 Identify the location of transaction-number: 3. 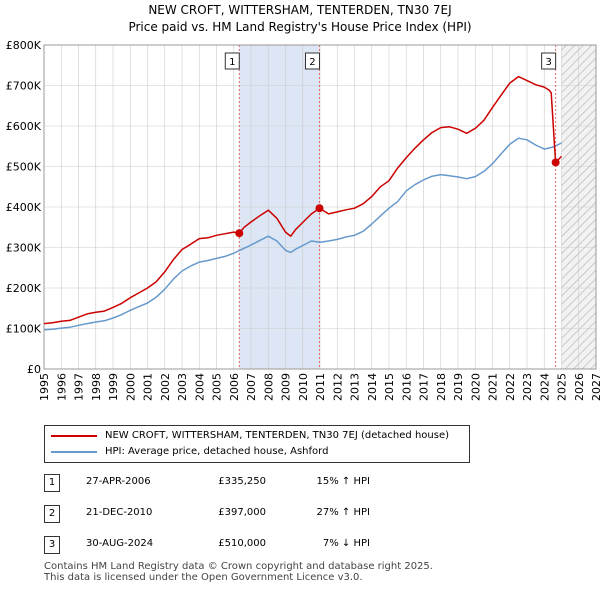
(52, 545).